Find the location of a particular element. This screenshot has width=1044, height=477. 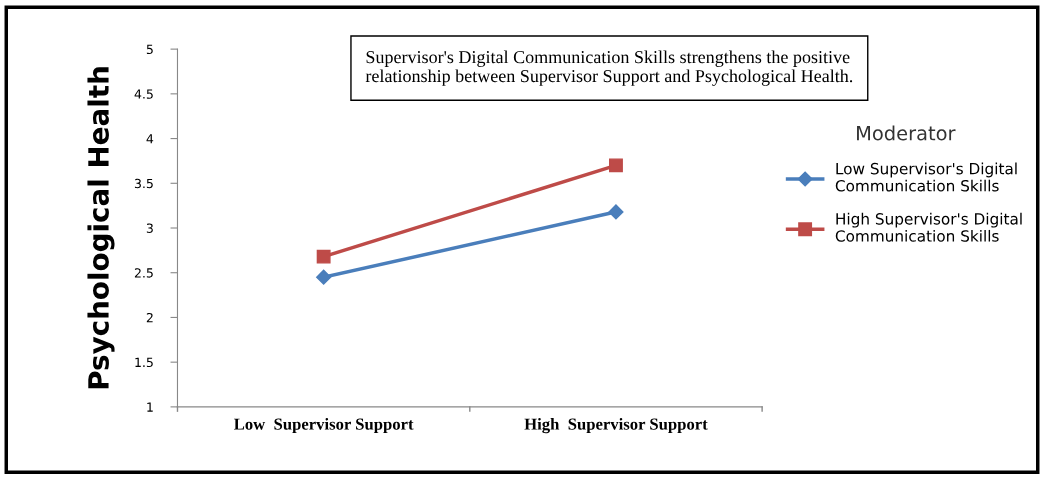

y-tick-label: 3 is located at coordinates (149, 228).